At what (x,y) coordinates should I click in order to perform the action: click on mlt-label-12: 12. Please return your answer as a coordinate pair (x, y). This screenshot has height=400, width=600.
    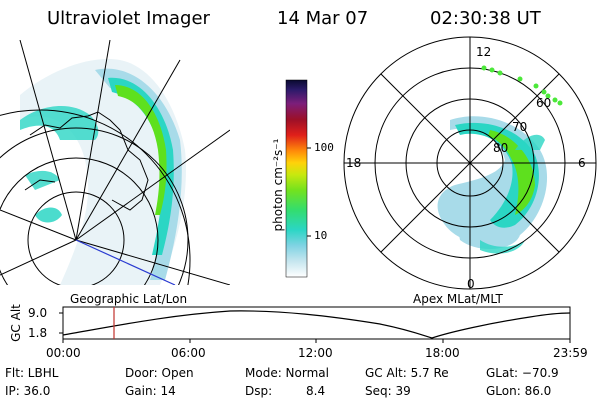
    Looking at the image, I should click on (484, 52).